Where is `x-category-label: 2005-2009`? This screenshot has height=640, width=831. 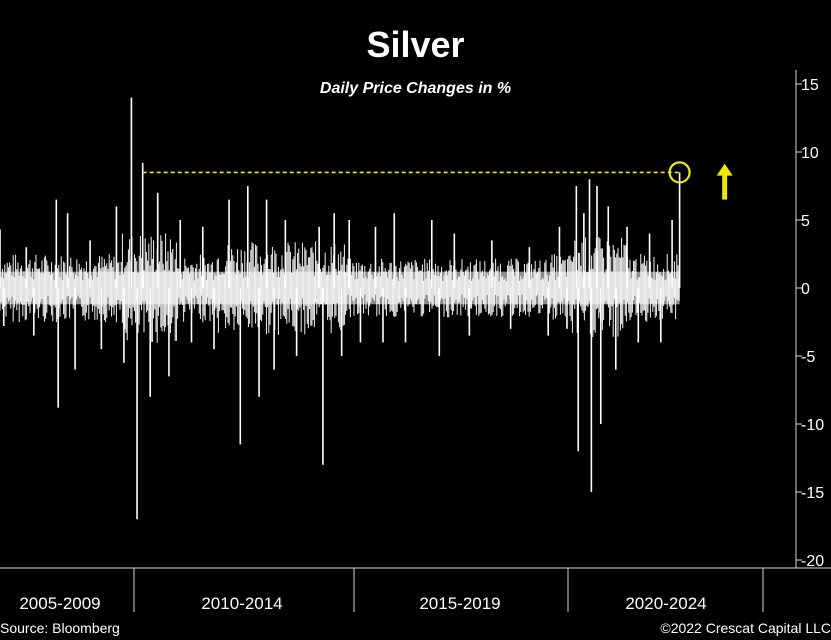
x-category-label: 2005-2009 is located at coordinates (59, 603).